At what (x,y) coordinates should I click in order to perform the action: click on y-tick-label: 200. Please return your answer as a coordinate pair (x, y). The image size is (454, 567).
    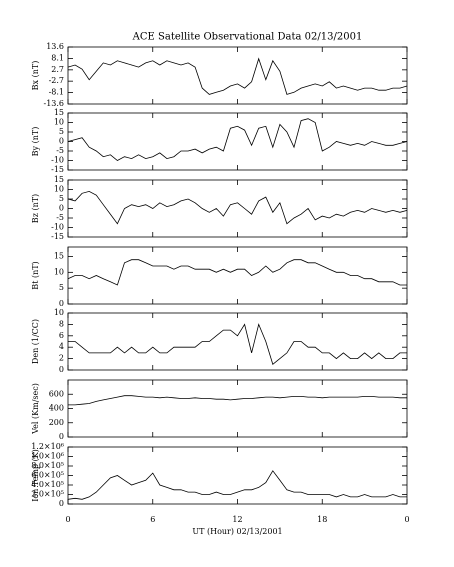
    Looking at the image, I should click on (56, 422).